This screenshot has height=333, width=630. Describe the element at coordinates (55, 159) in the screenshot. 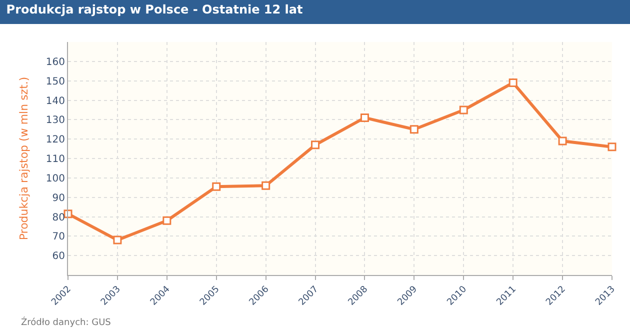

I see `y-tick-label: 110` at that location.